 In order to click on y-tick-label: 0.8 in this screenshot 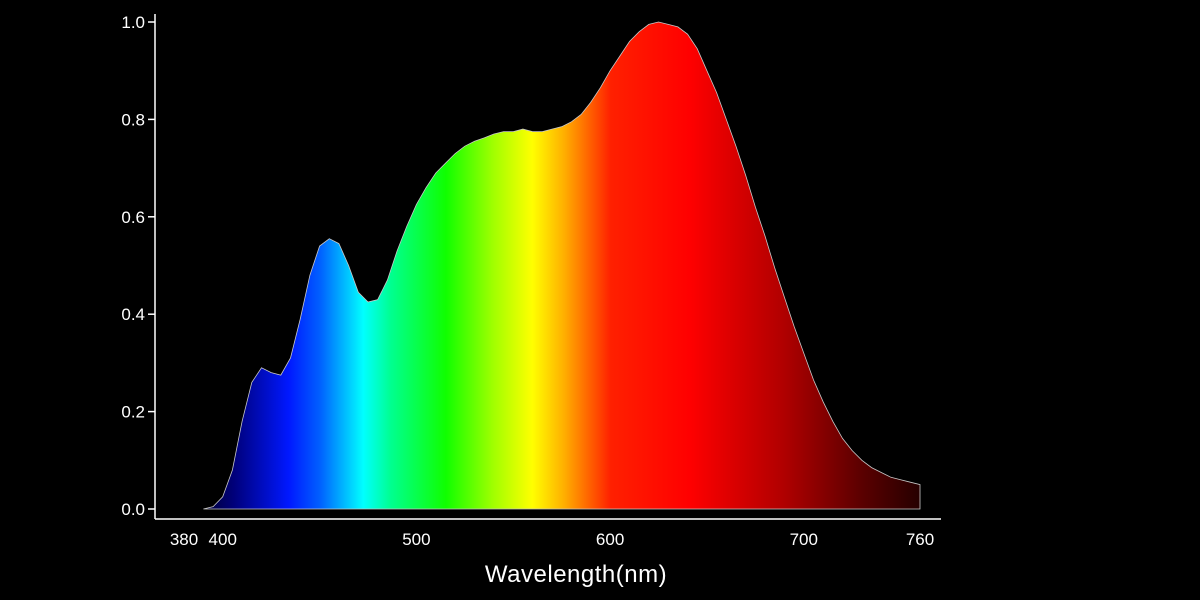, I will do `click(133, 119)`.